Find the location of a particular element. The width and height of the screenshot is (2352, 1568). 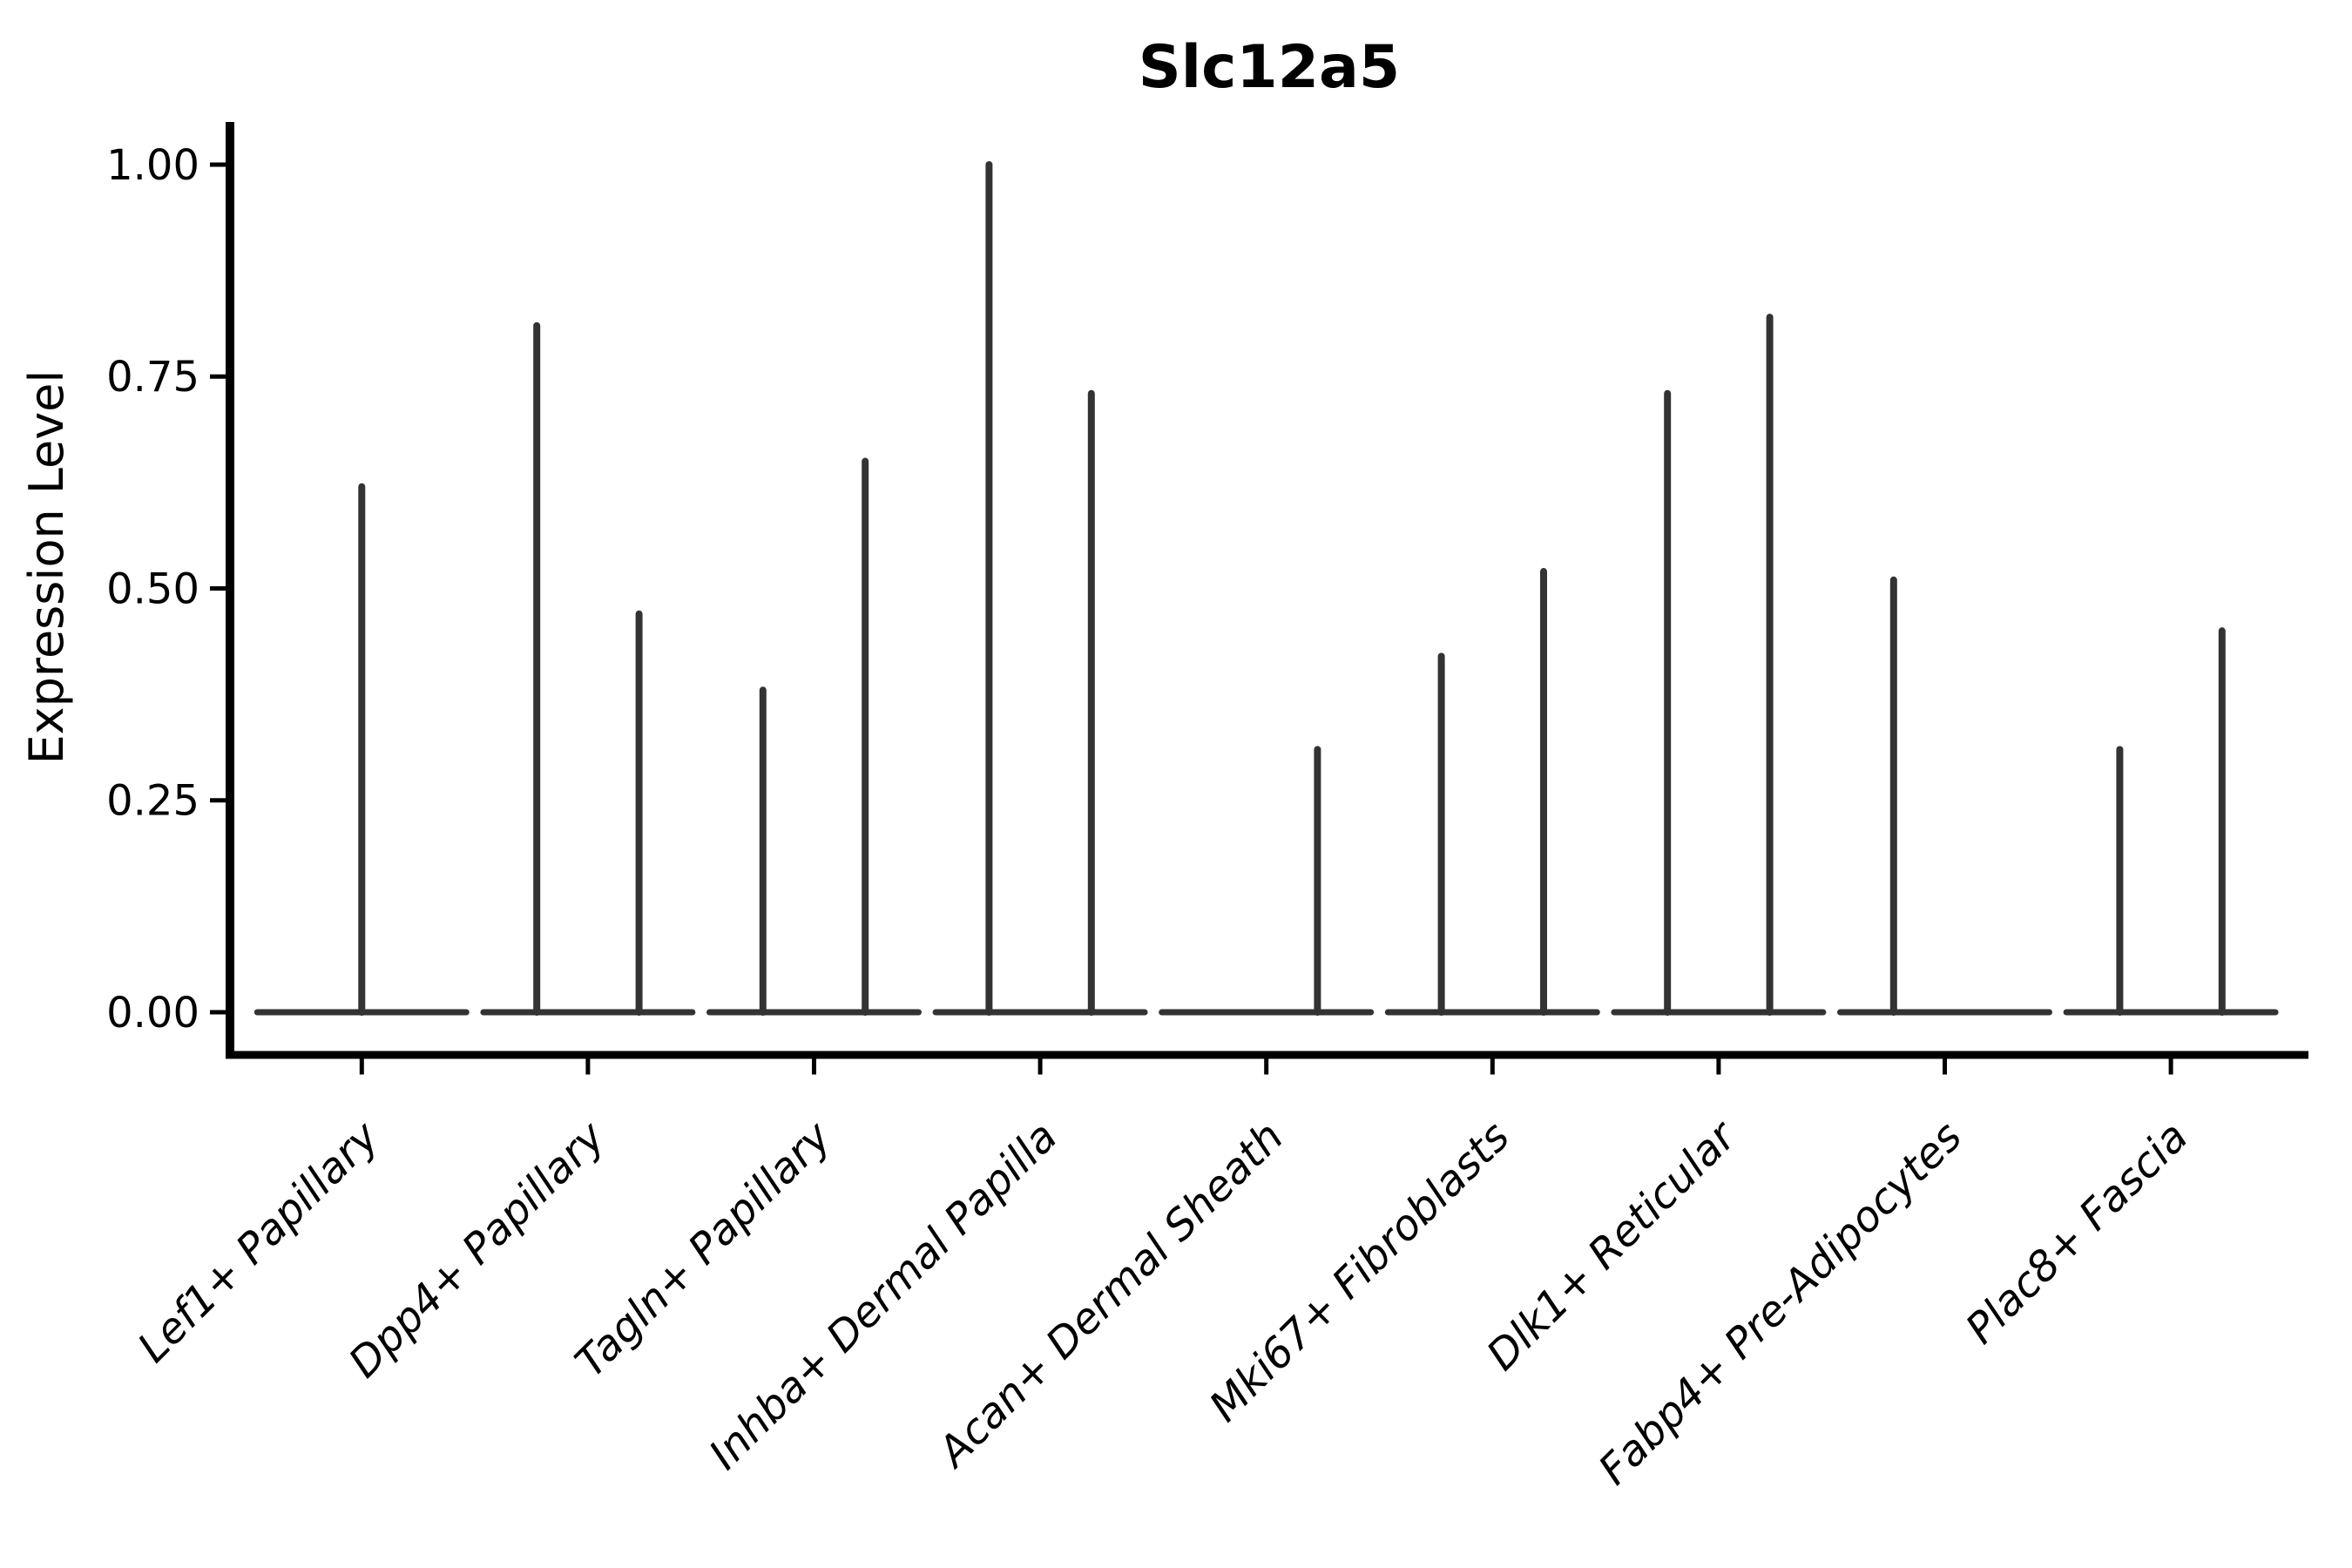

y-tick-label: 1.00 is located at coordinates (152, 166).